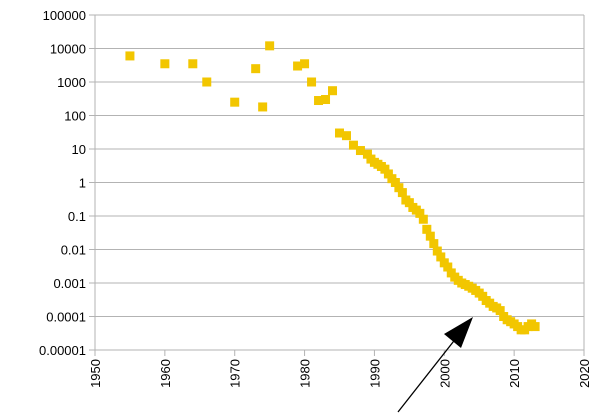 Image resolution: width=596 pixels, height=413 pixels. What do you see at coordinates (458, 332) in the screenshot?
I see `arrow-head` at bounding box center [458, 332].